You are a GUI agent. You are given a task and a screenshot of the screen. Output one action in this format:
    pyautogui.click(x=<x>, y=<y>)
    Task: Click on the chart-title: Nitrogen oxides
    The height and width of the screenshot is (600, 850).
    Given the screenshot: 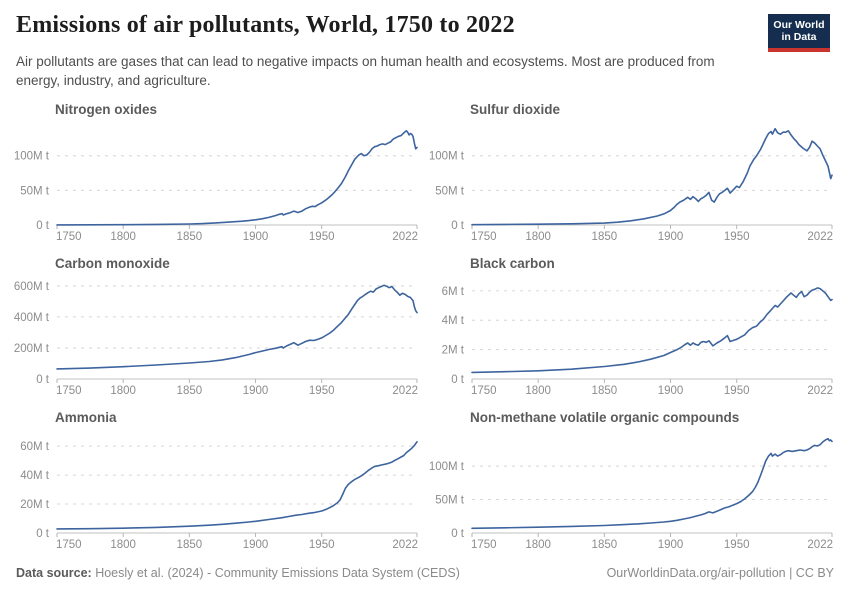 What is the action you would take?
    pyautogui.click(x=106, y=109)
    